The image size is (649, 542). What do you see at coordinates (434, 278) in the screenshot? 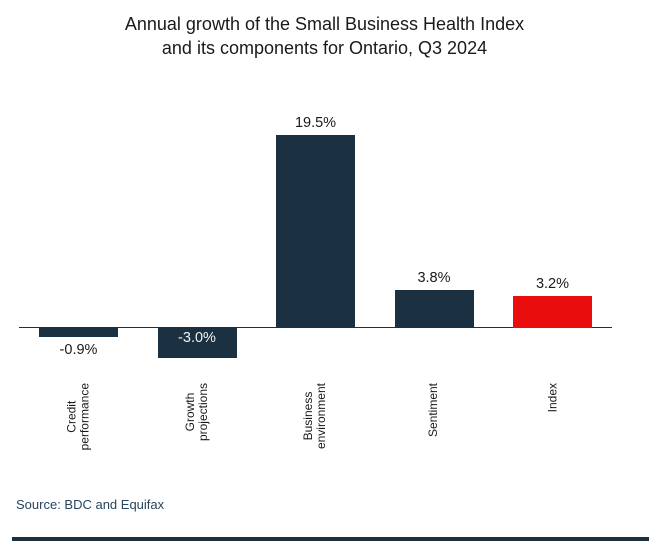
I see `value-label-sentiment: 3.8%` at bounding box center [434, 278].